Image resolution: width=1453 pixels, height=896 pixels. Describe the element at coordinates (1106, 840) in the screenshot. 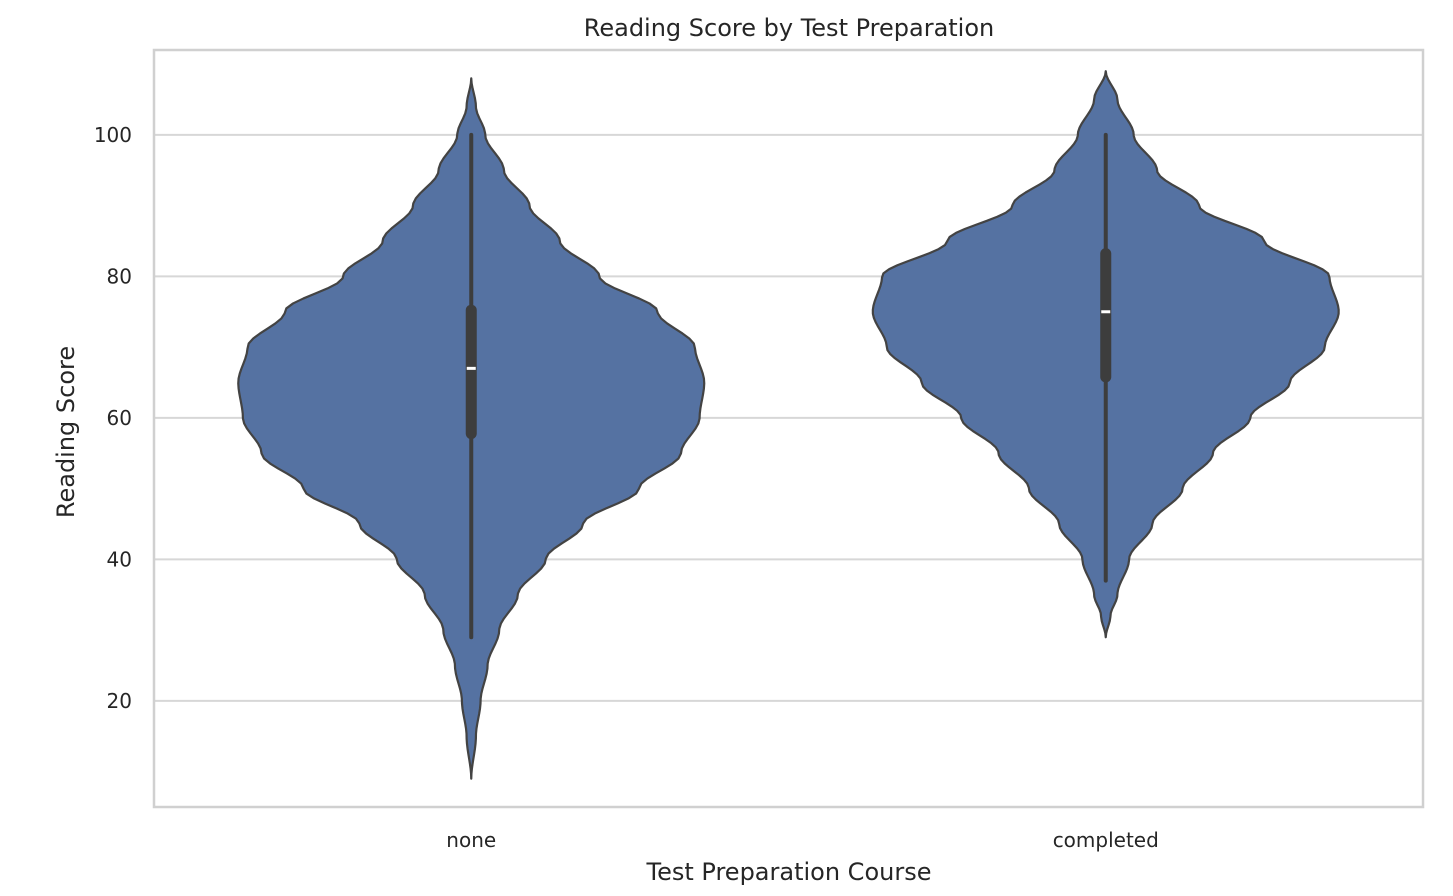

I see `x-tick-label: completed` at that location.